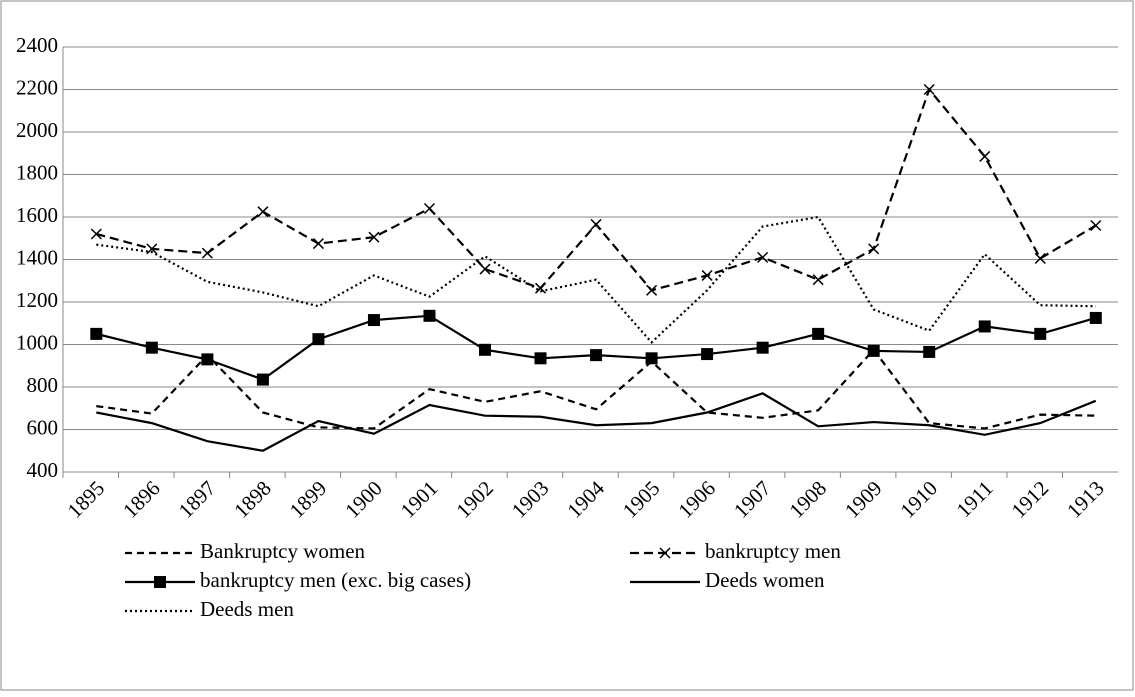 This screenshot has width=1135, height=697. What do you see at coordinates (43, 385) in the screenshot?
I see `y-tick-label: 800` at bounding box center [43, 385].